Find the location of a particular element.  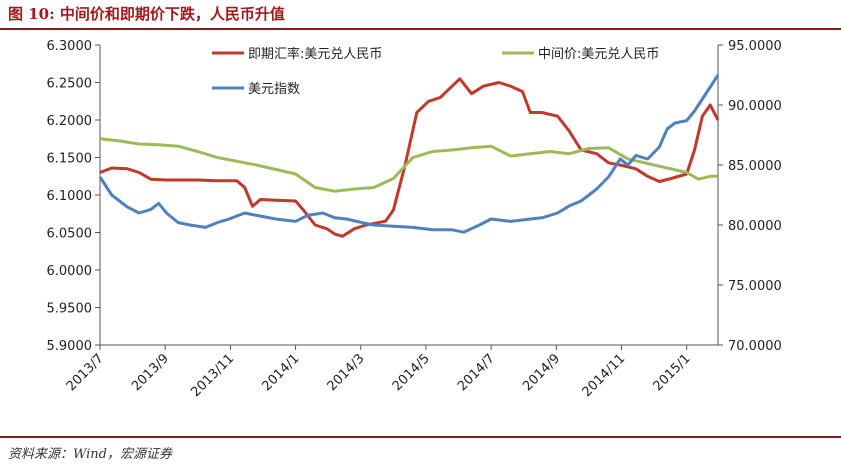

x-tick-label: 2014/3 is located at coordinates (346, 372).